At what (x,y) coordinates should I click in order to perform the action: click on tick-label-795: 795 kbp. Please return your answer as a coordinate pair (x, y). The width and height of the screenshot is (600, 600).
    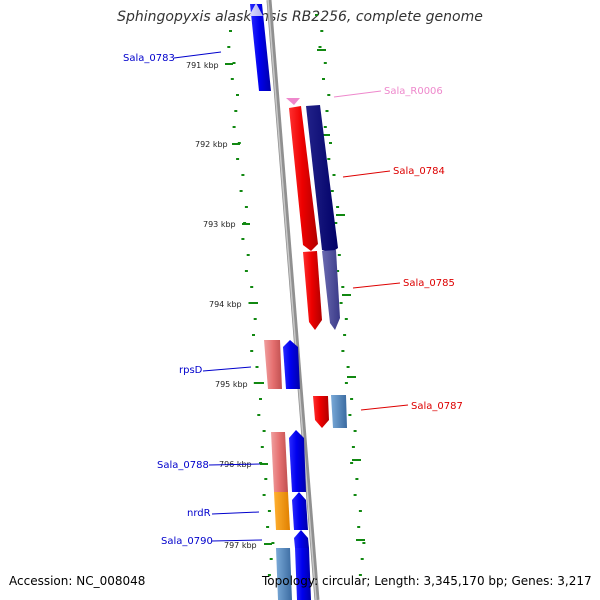
    Looking at the image, I should click on (231, 384).